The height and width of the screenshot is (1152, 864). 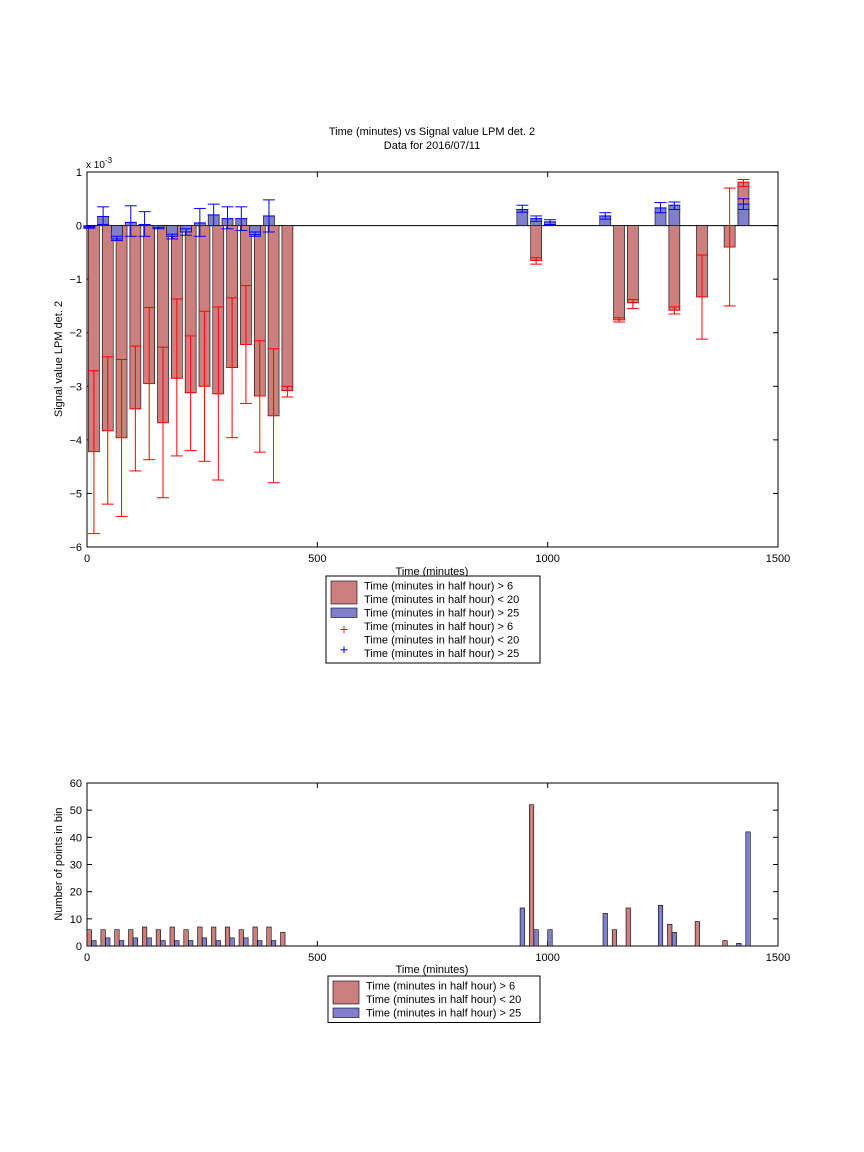 What do you see at coordinates (75, 334) in the screenshot?
I see `y-tick-label: −2` at bounding box center [75, 334].